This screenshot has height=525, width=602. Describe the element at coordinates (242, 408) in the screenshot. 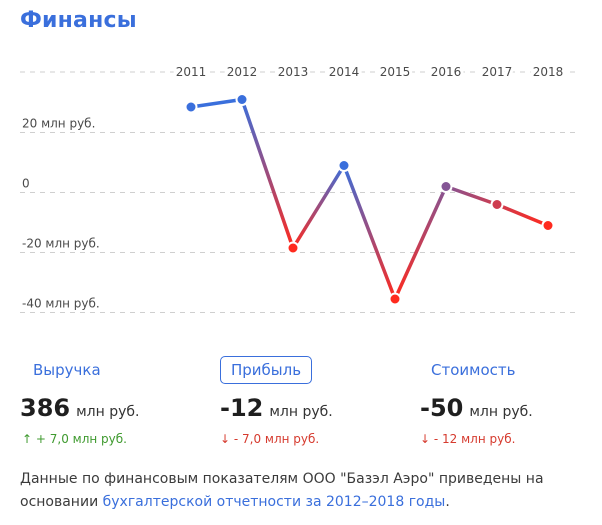

I see `profit-value: -12` at that location.